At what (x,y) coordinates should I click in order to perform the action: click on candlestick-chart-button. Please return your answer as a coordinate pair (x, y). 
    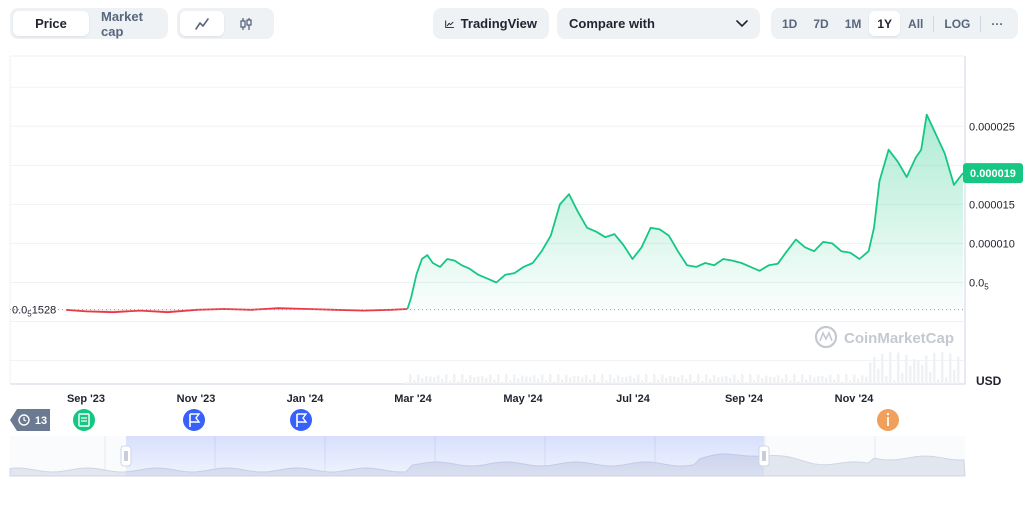
    Looking at the image, I should click on (246, 23).